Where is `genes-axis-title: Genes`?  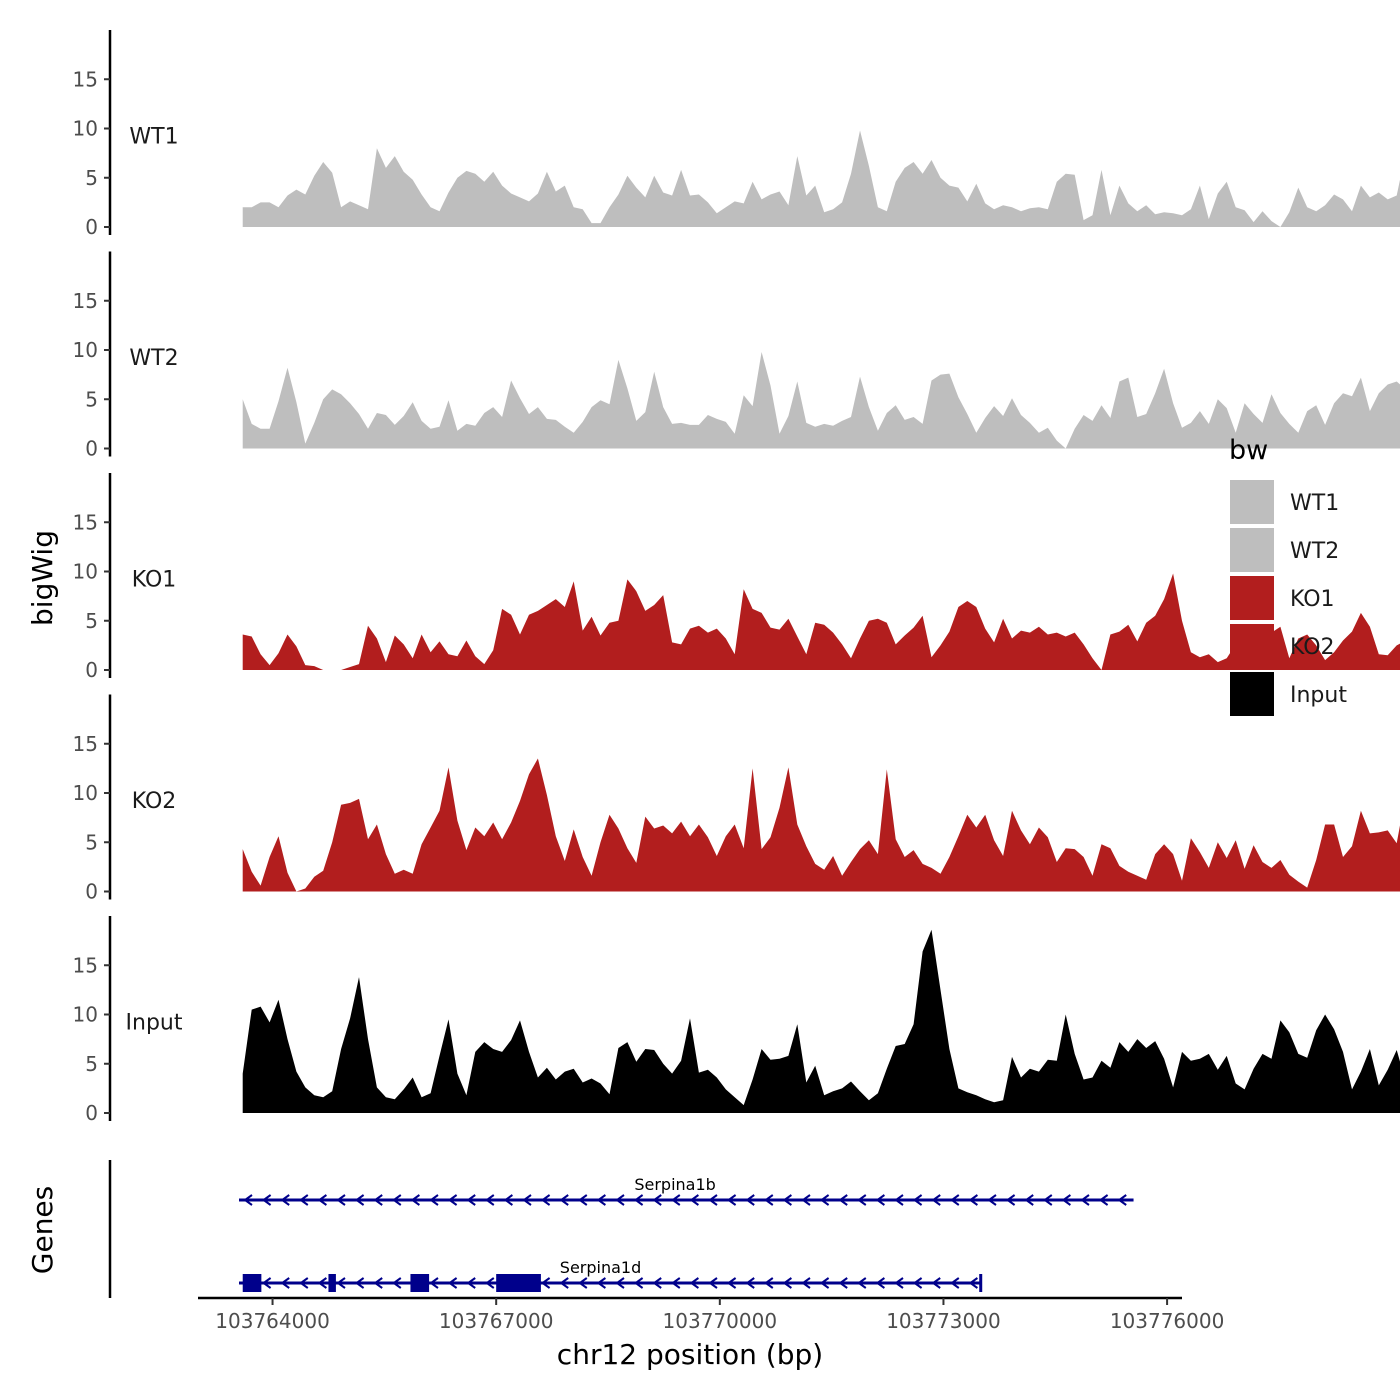 genes-axis-title: Genes is located at coordinates (42, 1230).